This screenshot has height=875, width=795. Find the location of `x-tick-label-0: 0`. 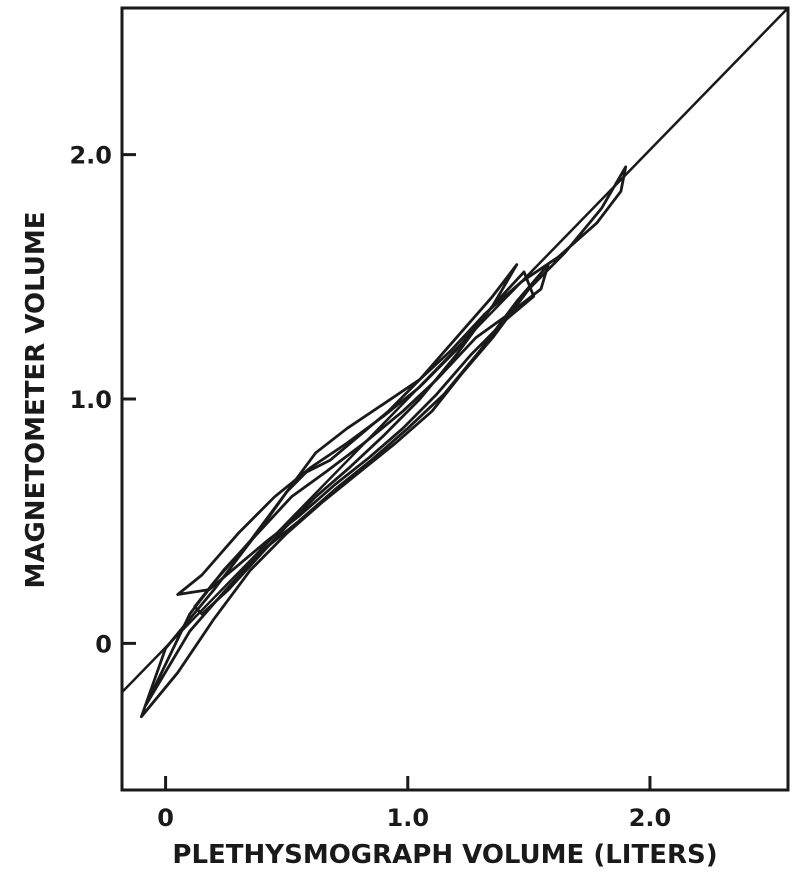

x-tick-label-0: 0 is located at coordinates (165, 818).